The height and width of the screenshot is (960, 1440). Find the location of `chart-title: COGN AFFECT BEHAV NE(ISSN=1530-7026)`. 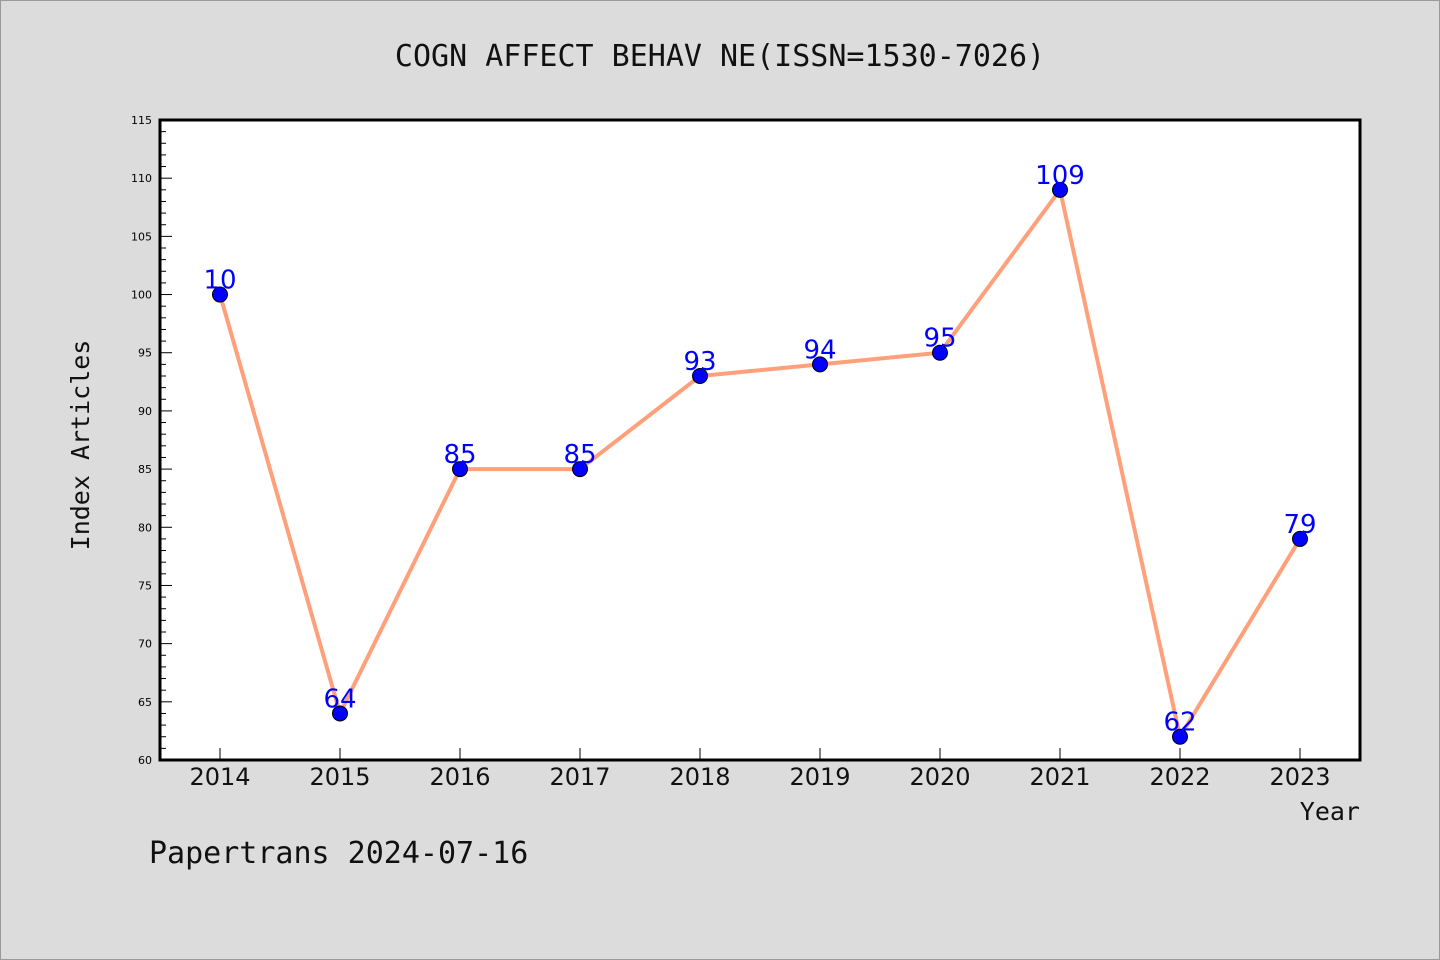

chart-title: COGN AFFECT BEHAV NE(ISSN=1530-7026) is located at coordinates (720, 56).